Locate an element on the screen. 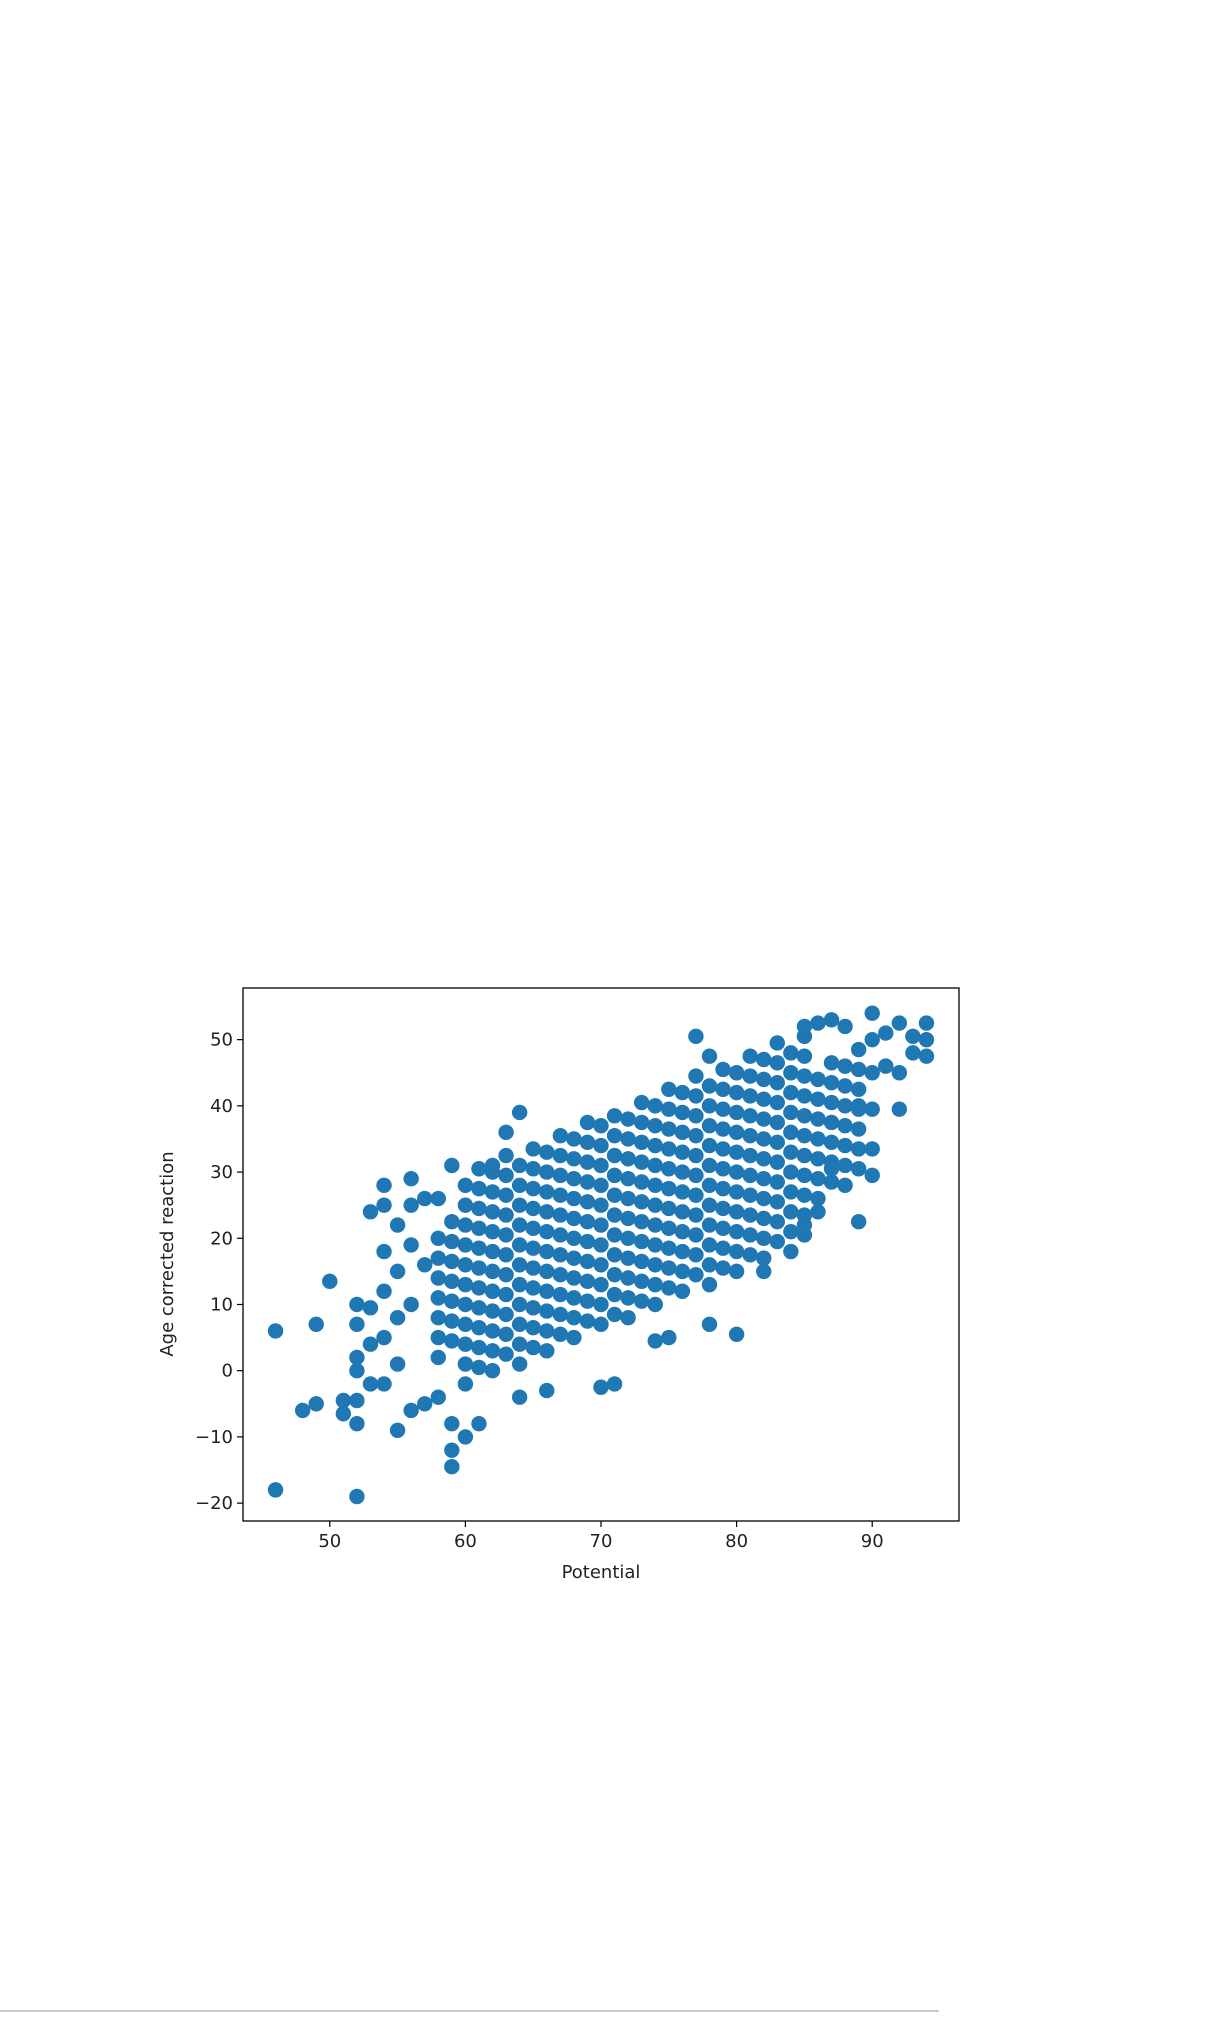 This screenshot has width=1225, height=2021. x-axis-label: Potential is located at coordinates (601, 1572).